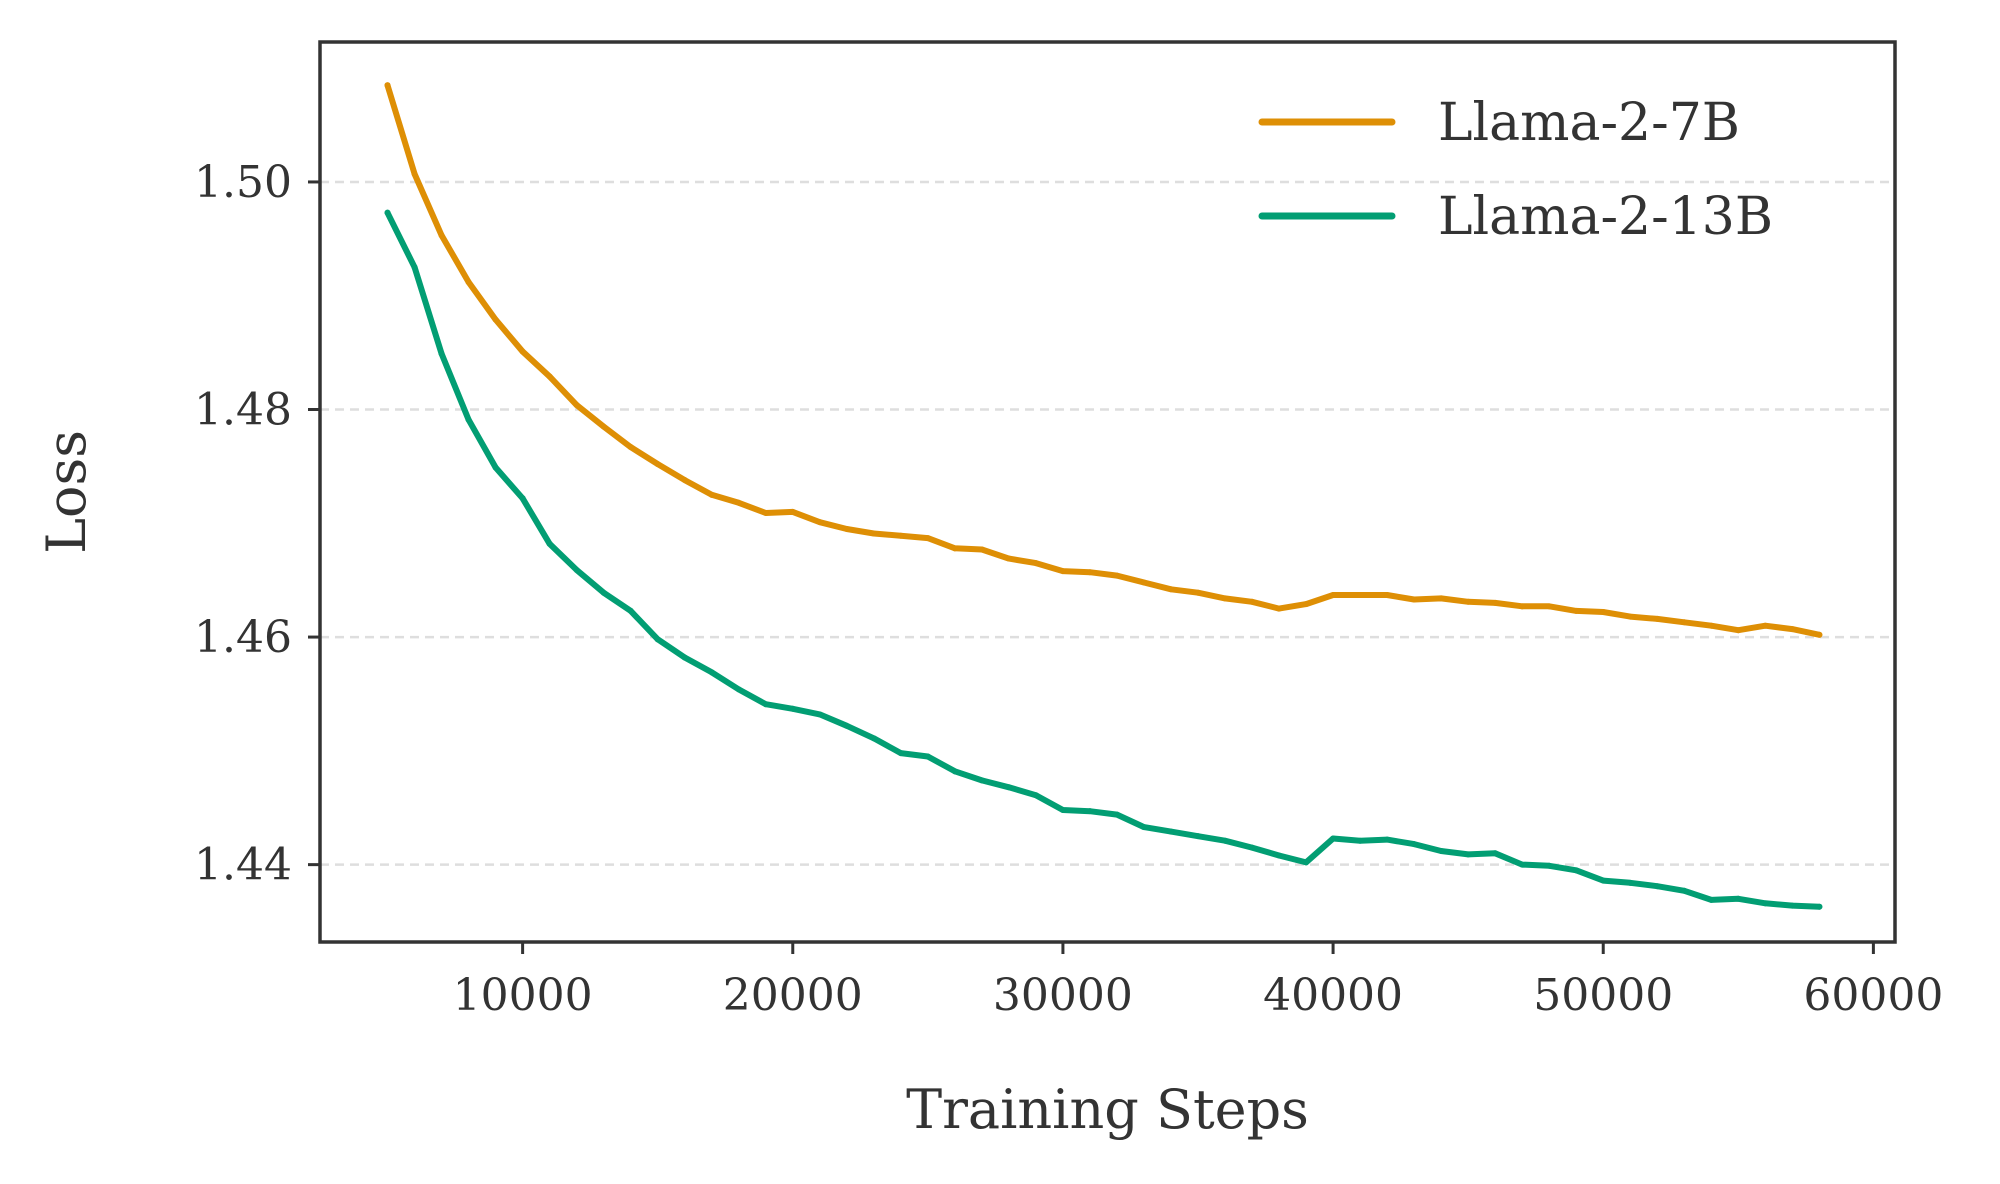 This screenshot has width=2000, height=1184. What do you see at coordinates (1198, 981) in the screenshot?
I see `x-axis-ticks: 10000 20000 30000 40000 50000 60000` at bounding box center [1198, 981].